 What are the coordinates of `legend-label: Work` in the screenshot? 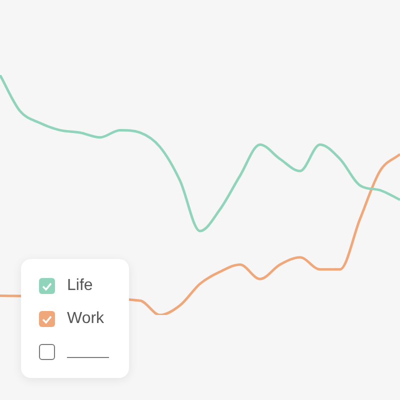 It's located at (85, 319).